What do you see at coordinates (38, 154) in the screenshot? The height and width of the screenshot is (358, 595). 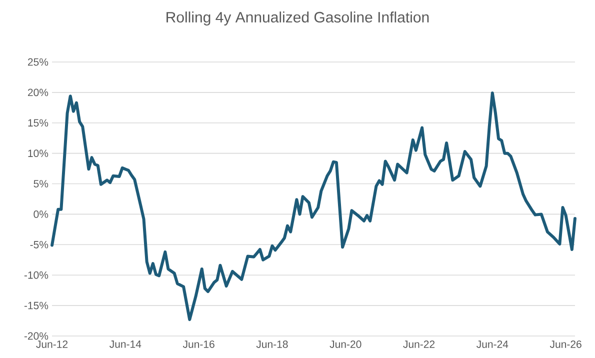 I see `y-tick-label: 10%` at bounding box center [38, 154].